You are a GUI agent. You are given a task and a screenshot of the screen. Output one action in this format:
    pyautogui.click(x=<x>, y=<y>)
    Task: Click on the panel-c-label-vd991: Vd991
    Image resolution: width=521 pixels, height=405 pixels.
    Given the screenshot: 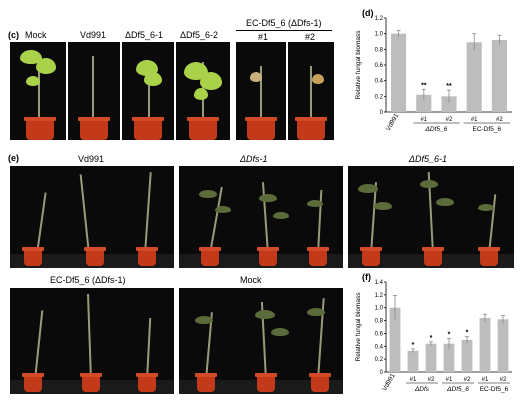 What is the action you would take?
    pyautogui.click(x=93, y=35)
    